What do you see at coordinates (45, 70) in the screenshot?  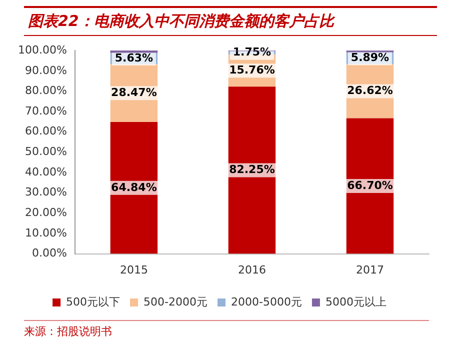 I see `y-tick-label: 90.00%` at bounding box center [45, 70].